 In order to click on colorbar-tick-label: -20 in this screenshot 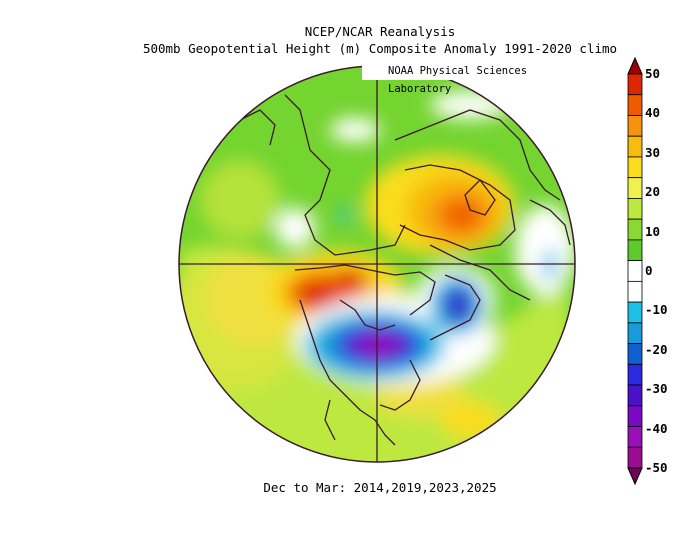, I will do `click(656, 349)`.